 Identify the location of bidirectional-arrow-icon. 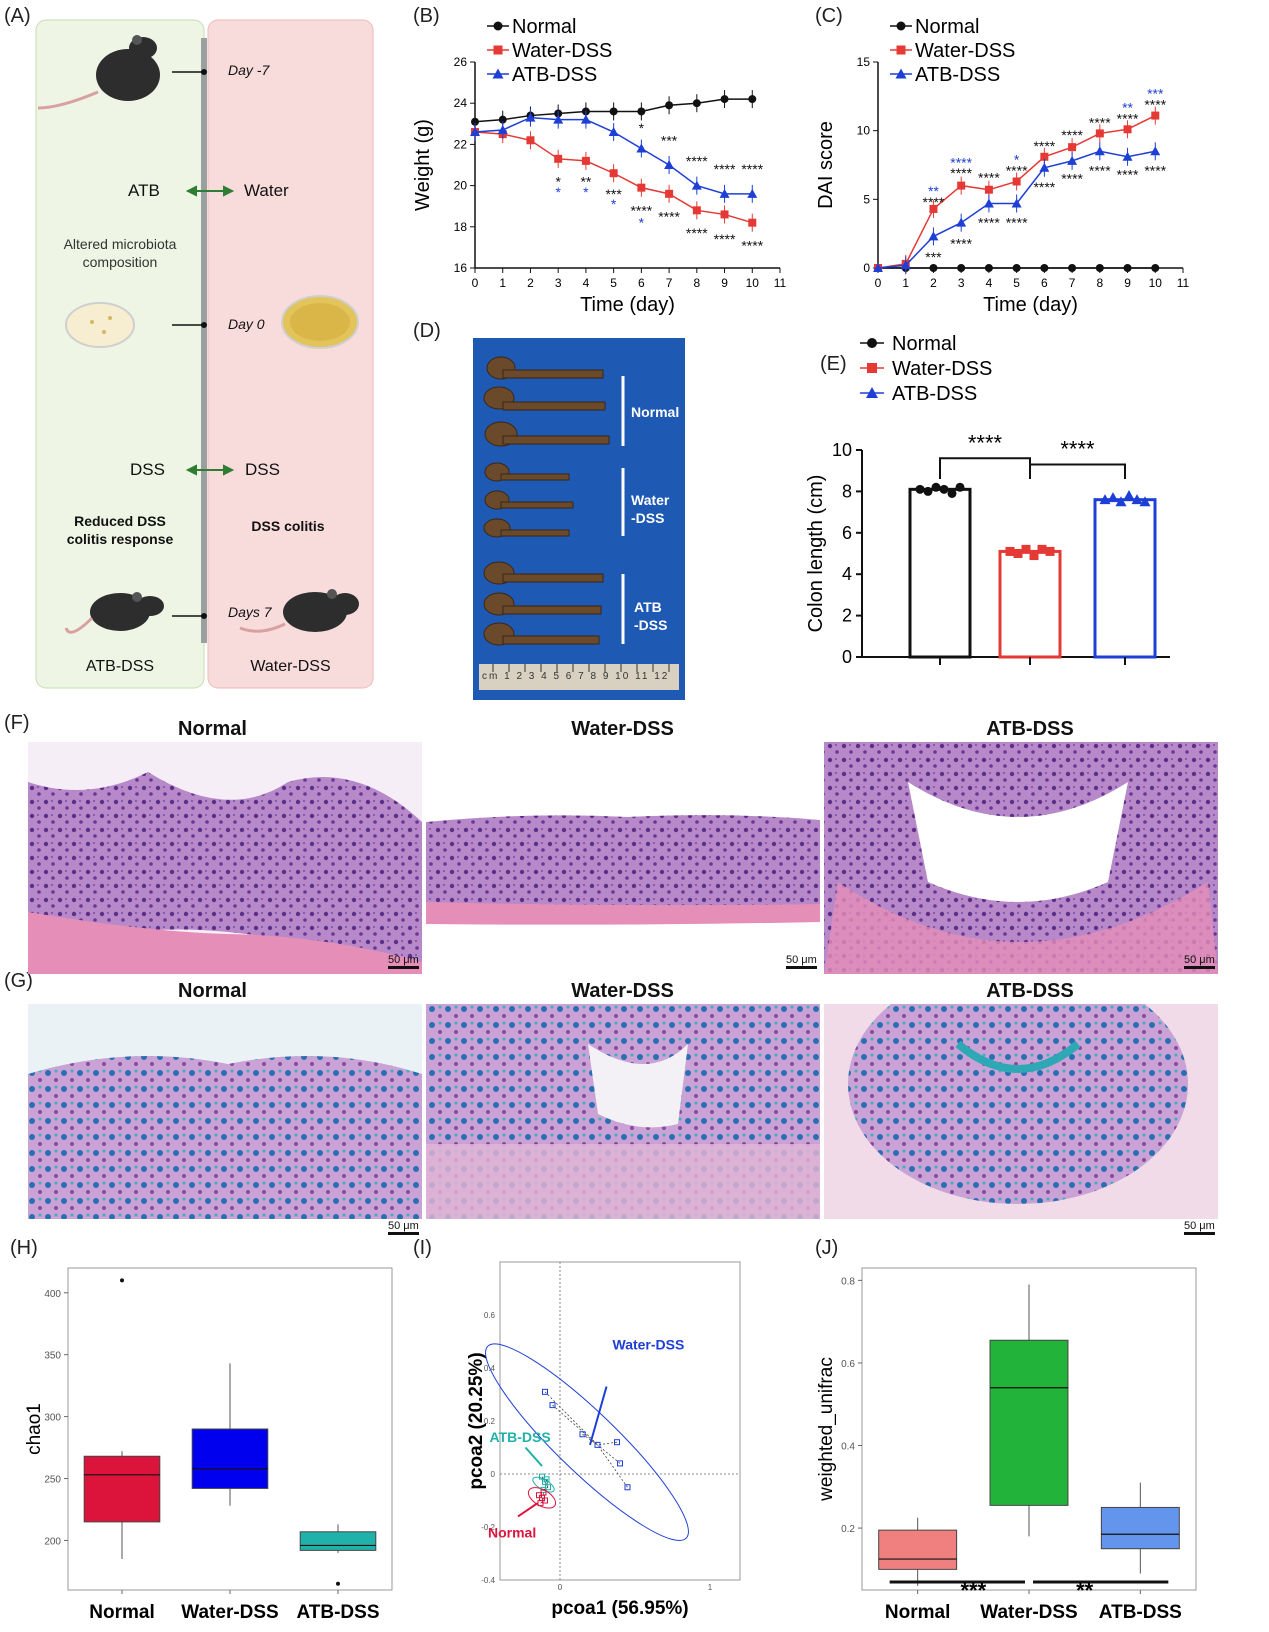
(210, 191).